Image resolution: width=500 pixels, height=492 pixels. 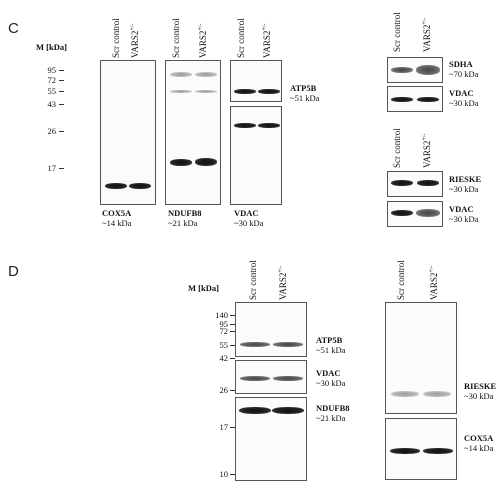 I want to click on blot-d-cox5a, so click(x=421, y=449).